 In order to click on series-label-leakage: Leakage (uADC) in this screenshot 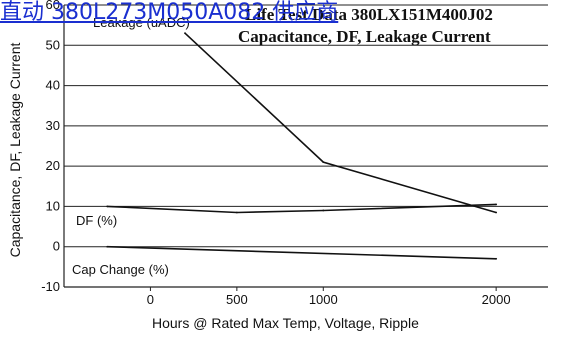, I will do `click(141, 22)`.